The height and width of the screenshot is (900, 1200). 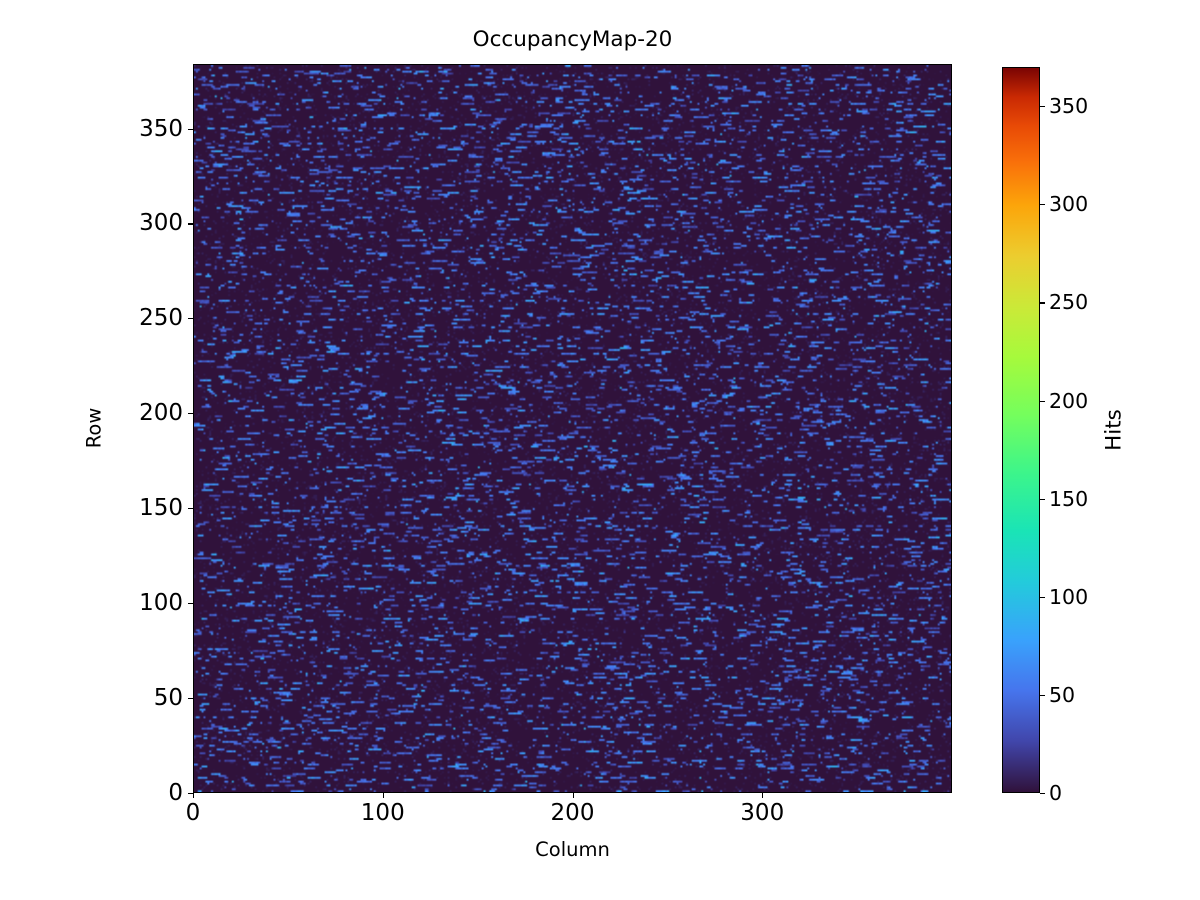 I want to click on colorbar-tick-label: 350, so click(x=1069, y=106).